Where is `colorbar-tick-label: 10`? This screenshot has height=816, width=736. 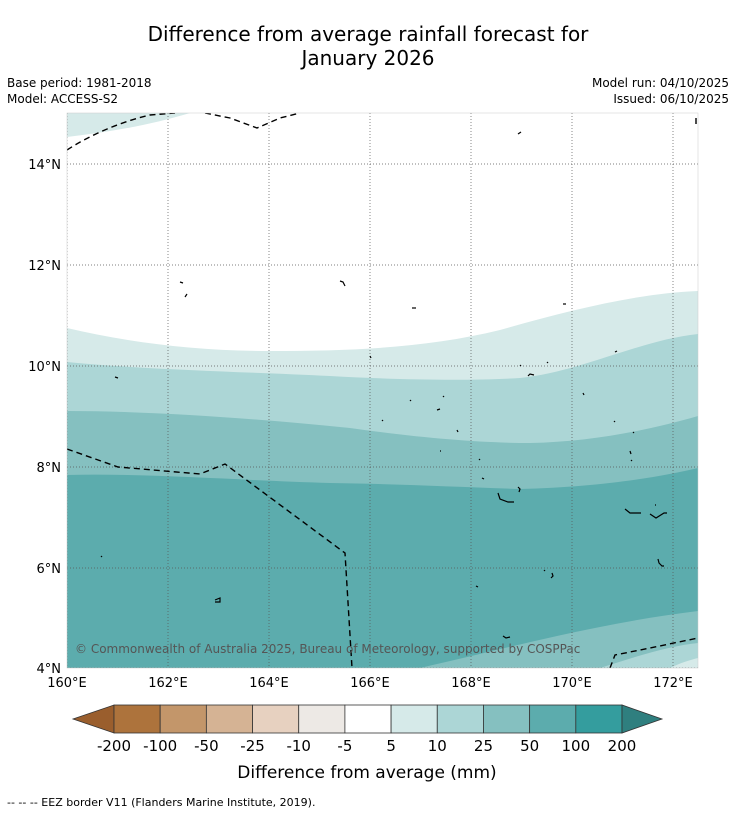
colorbar-tick-label: 10 is located at coordinates (437, 746).